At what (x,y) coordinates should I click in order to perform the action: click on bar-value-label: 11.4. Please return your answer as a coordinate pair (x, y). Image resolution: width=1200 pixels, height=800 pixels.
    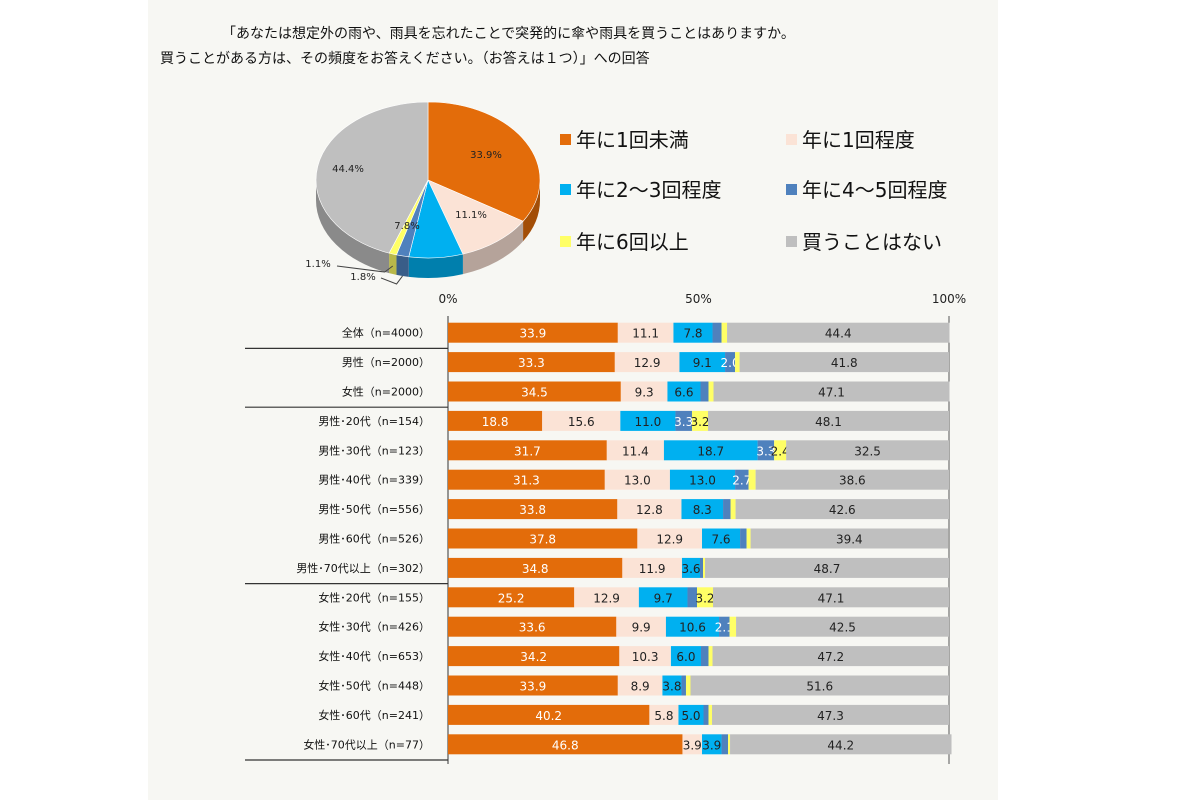
    Looking at the image, I should click on (635, 451).